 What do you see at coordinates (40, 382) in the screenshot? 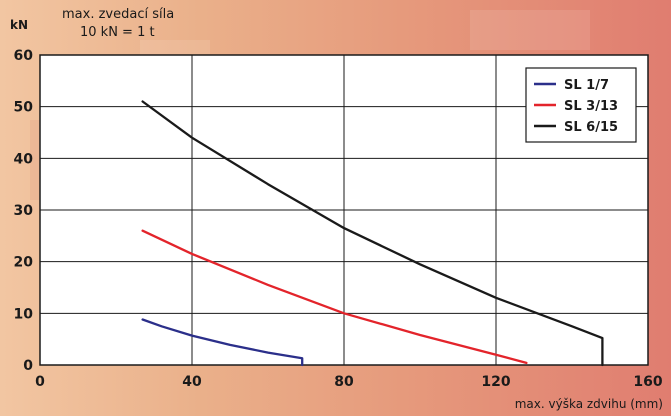
I see `x-tick-label: 0` at bounding box center [40, 382].